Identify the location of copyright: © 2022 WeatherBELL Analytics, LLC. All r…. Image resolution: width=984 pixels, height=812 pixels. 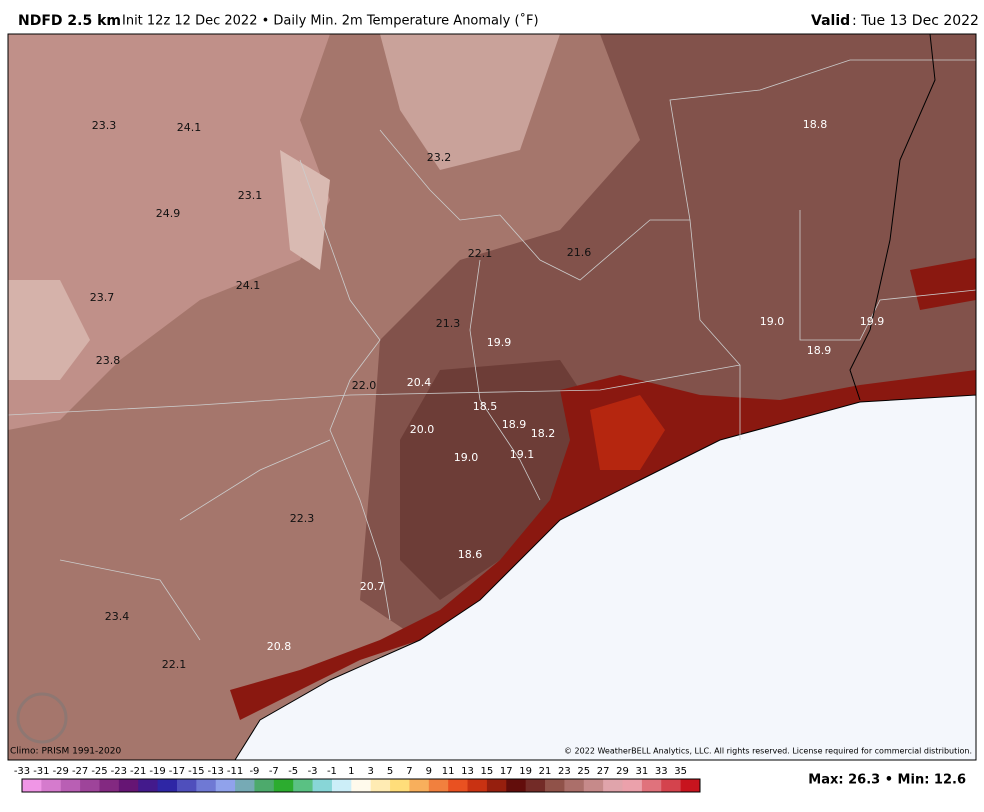
(768, 751).